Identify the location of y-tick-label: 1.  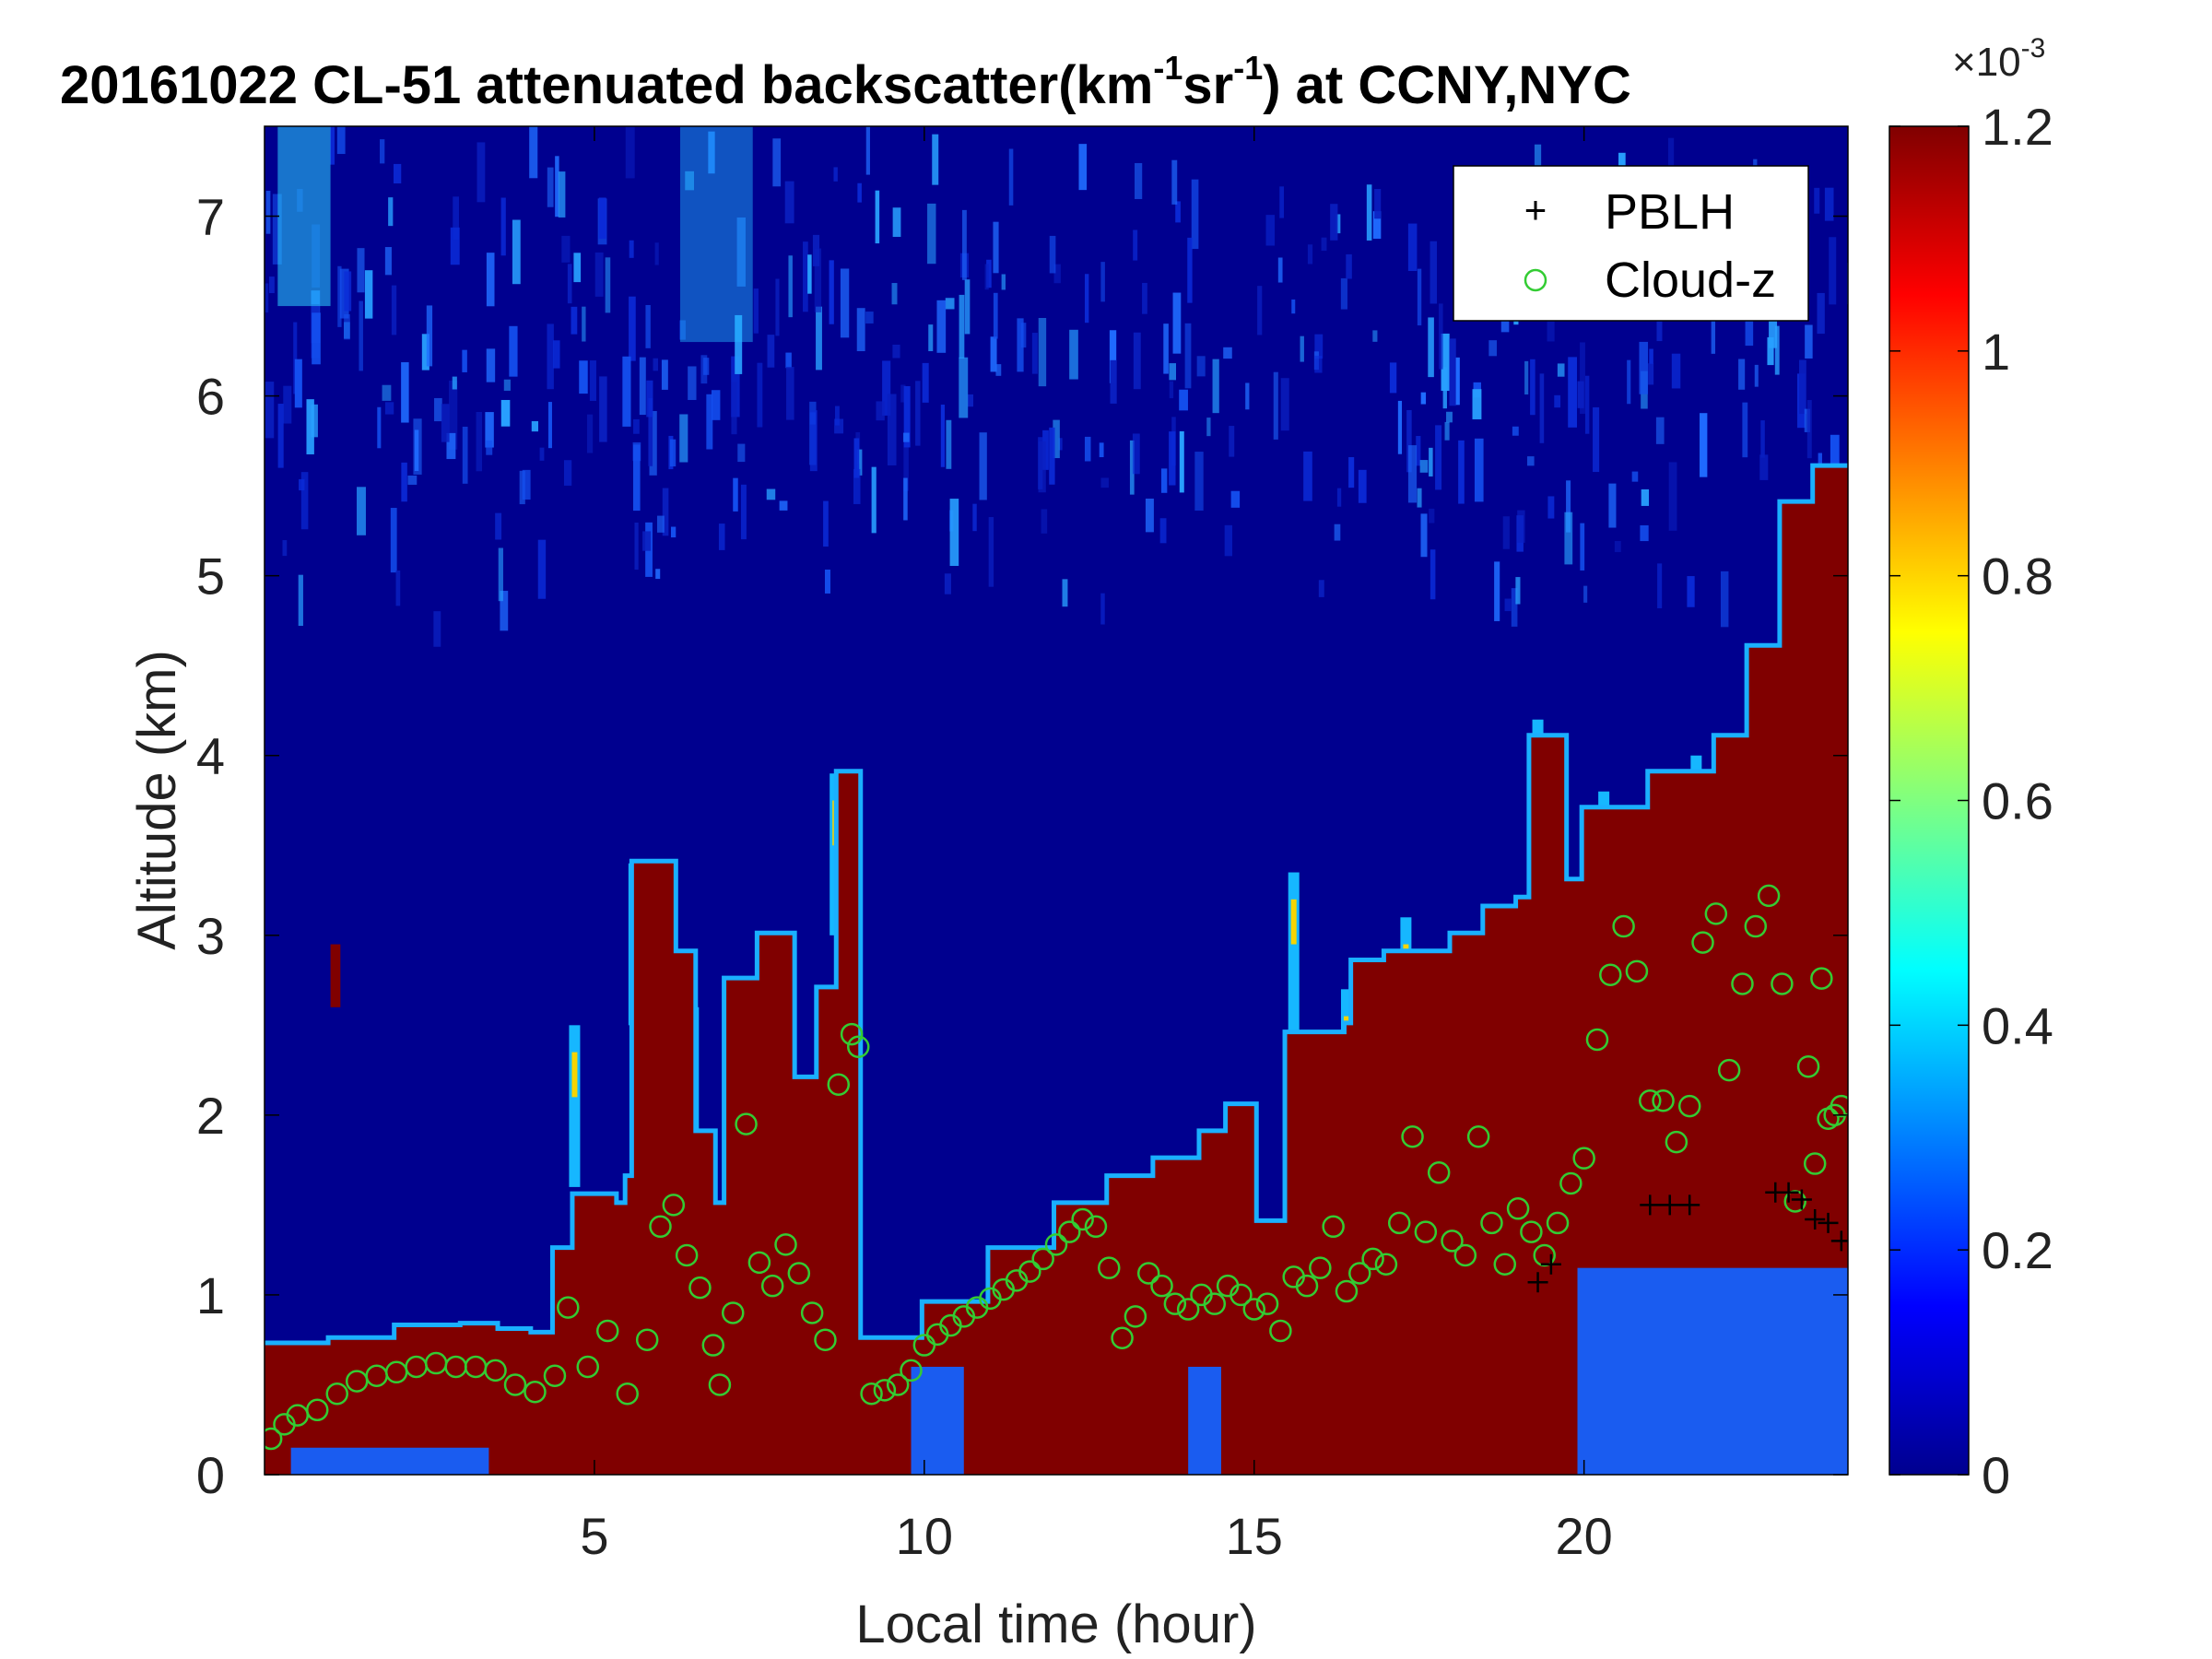
(210, 1295).